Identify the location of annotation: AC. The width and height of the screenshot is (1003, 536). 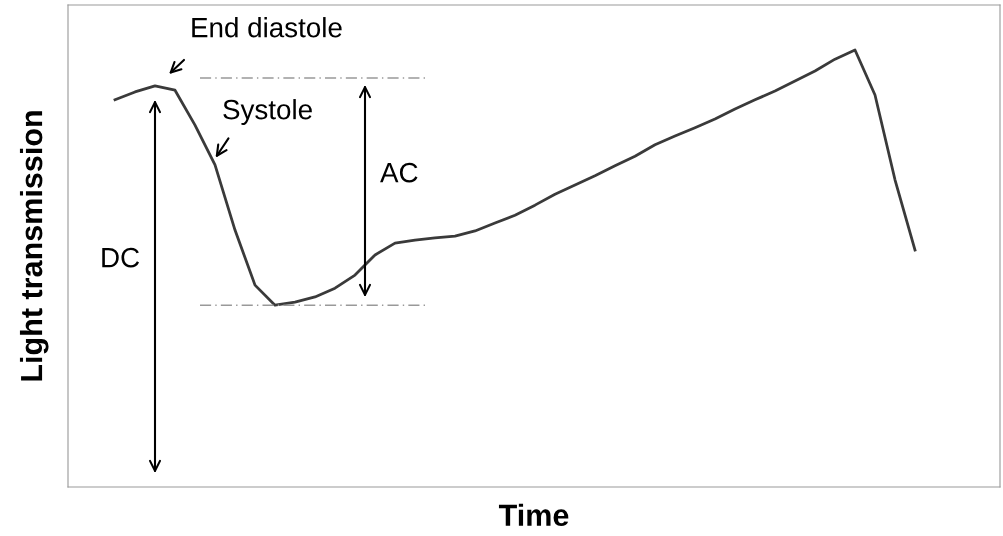
(399, 172).